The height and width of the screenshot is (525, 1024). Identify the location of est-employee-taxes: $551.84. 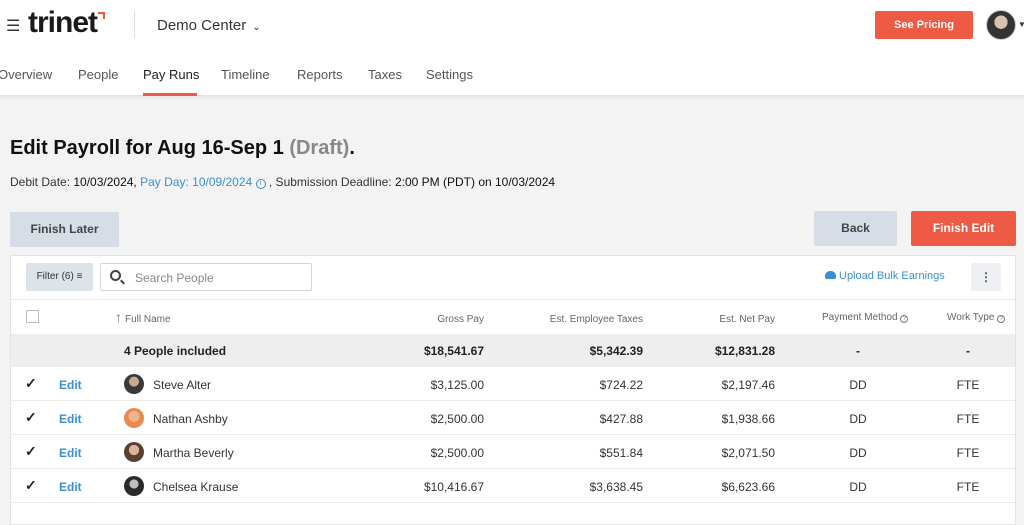
(621, 453).